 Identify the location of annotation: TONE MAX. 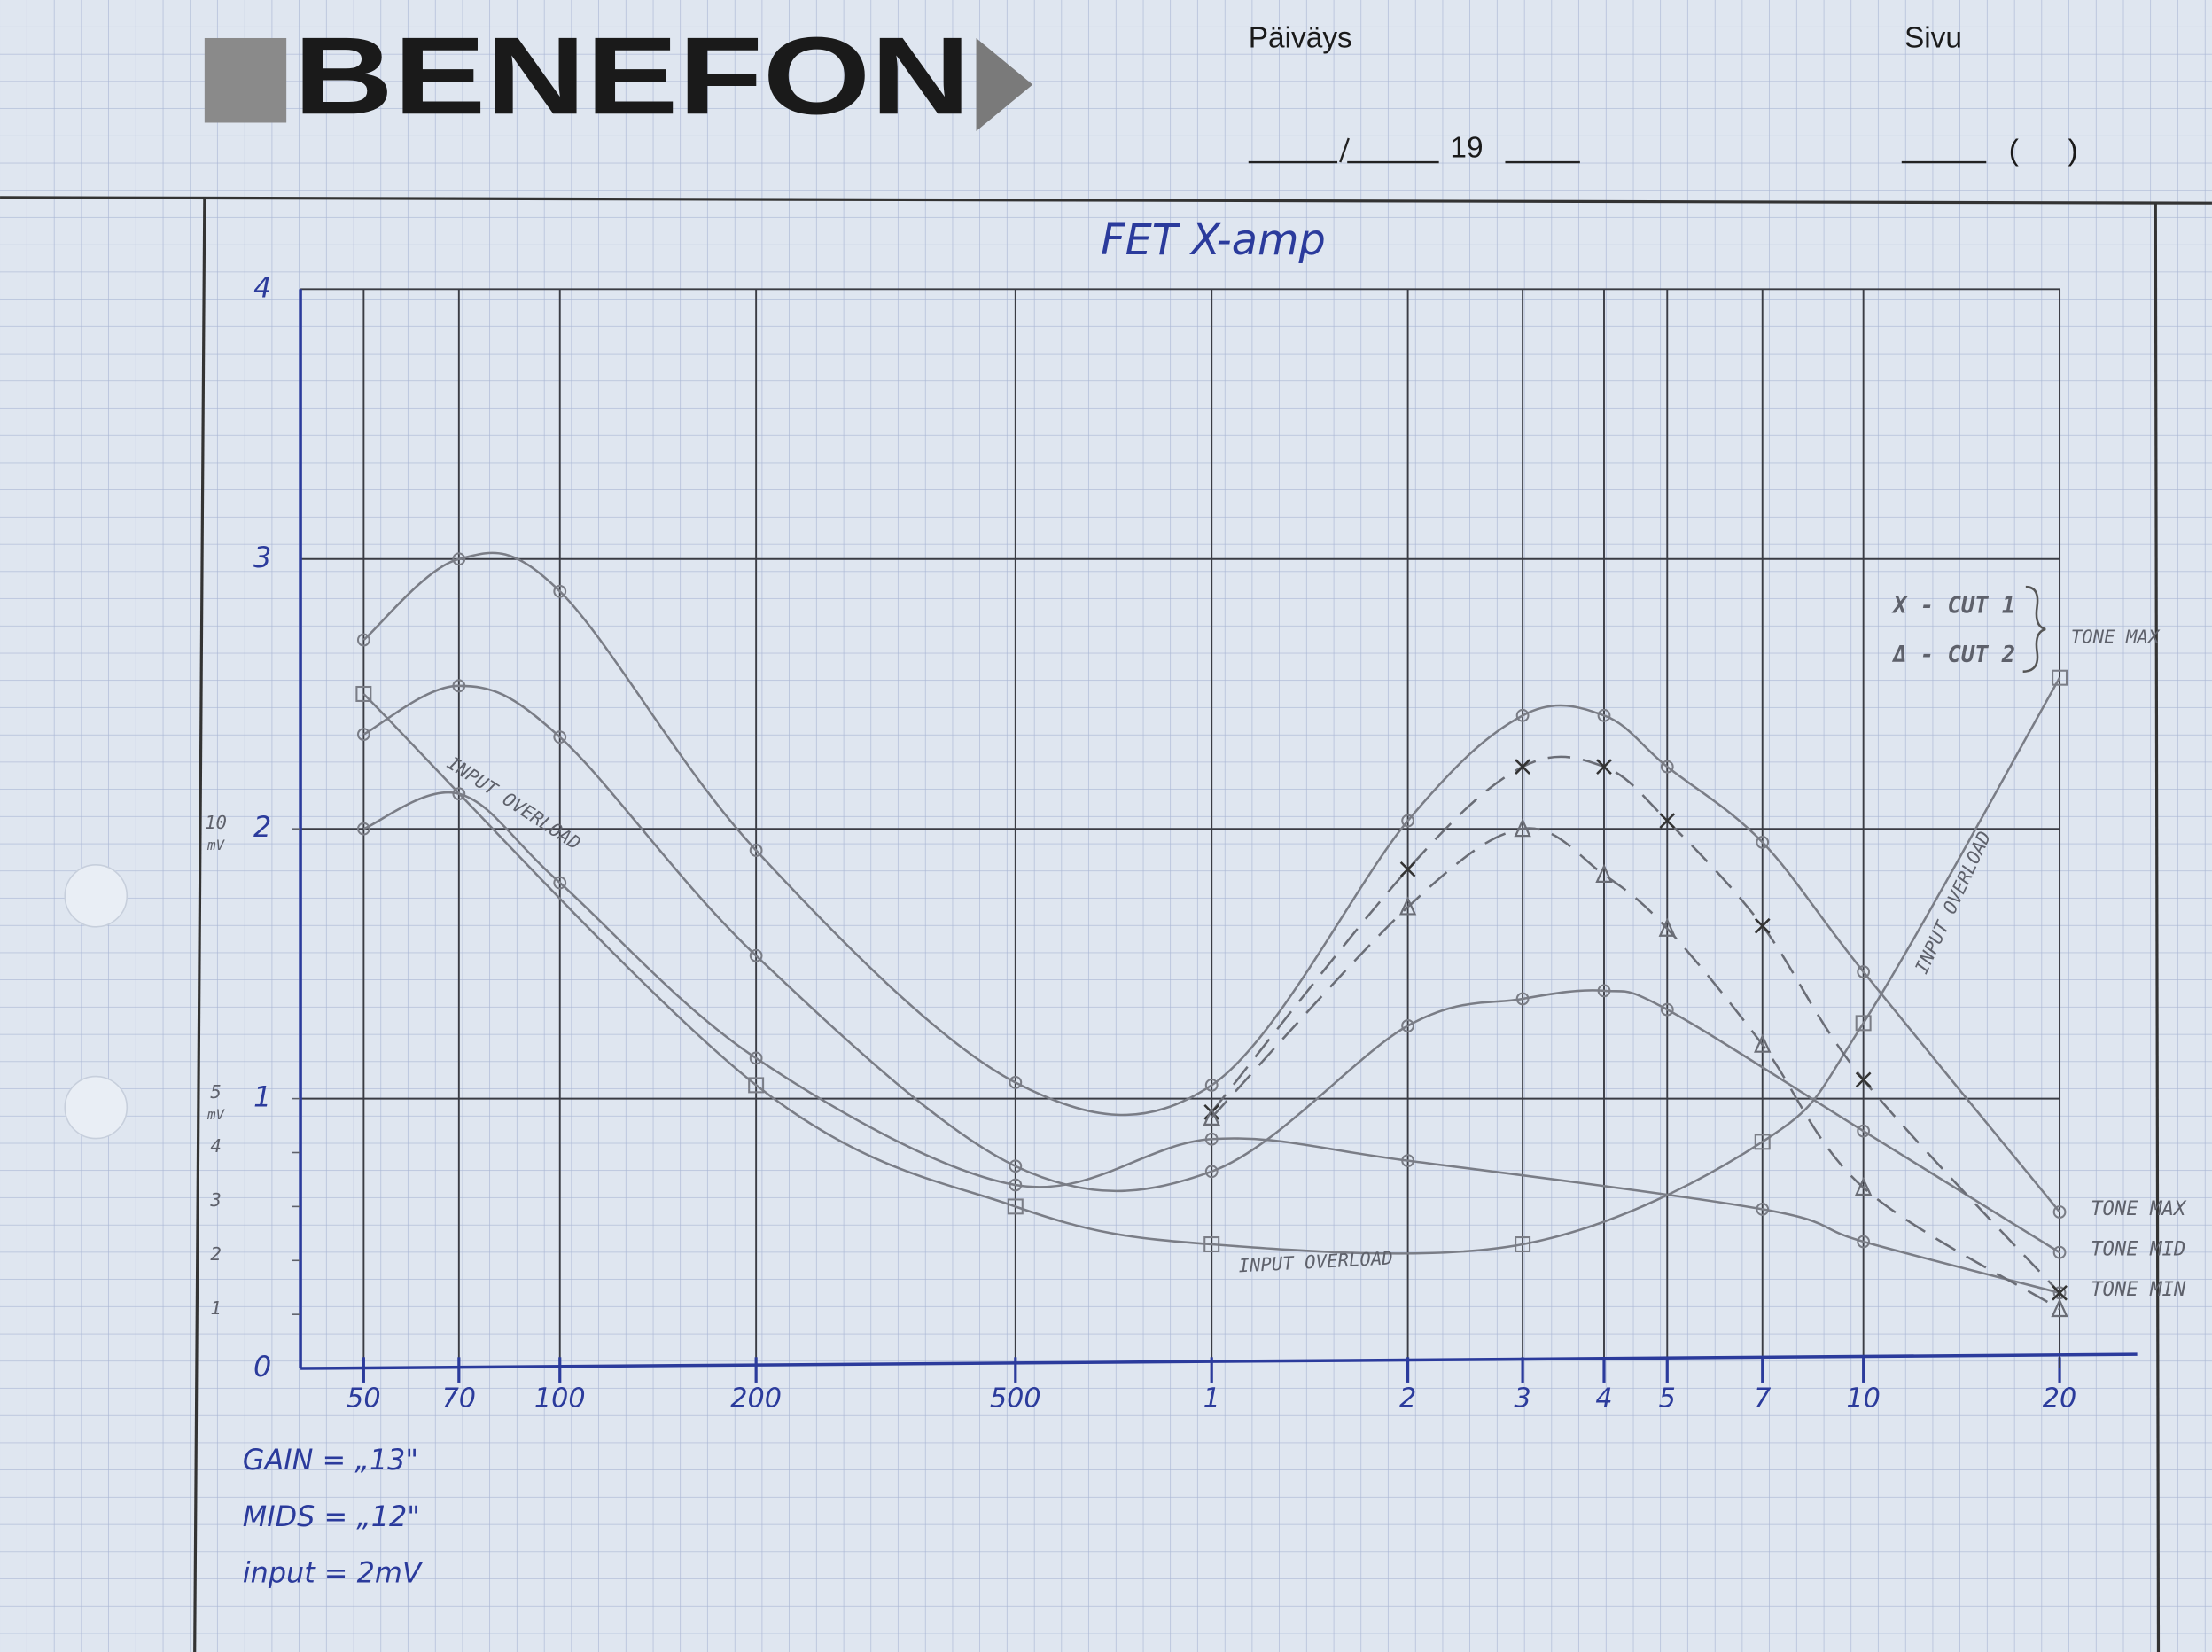
(2116, 636).